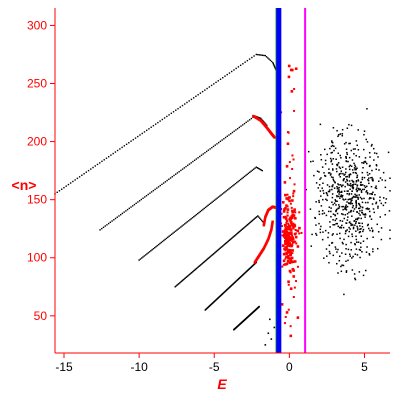 This screenshot has height=400, width=400. I want to click on y-tick-label: 100, so click(37, 258).